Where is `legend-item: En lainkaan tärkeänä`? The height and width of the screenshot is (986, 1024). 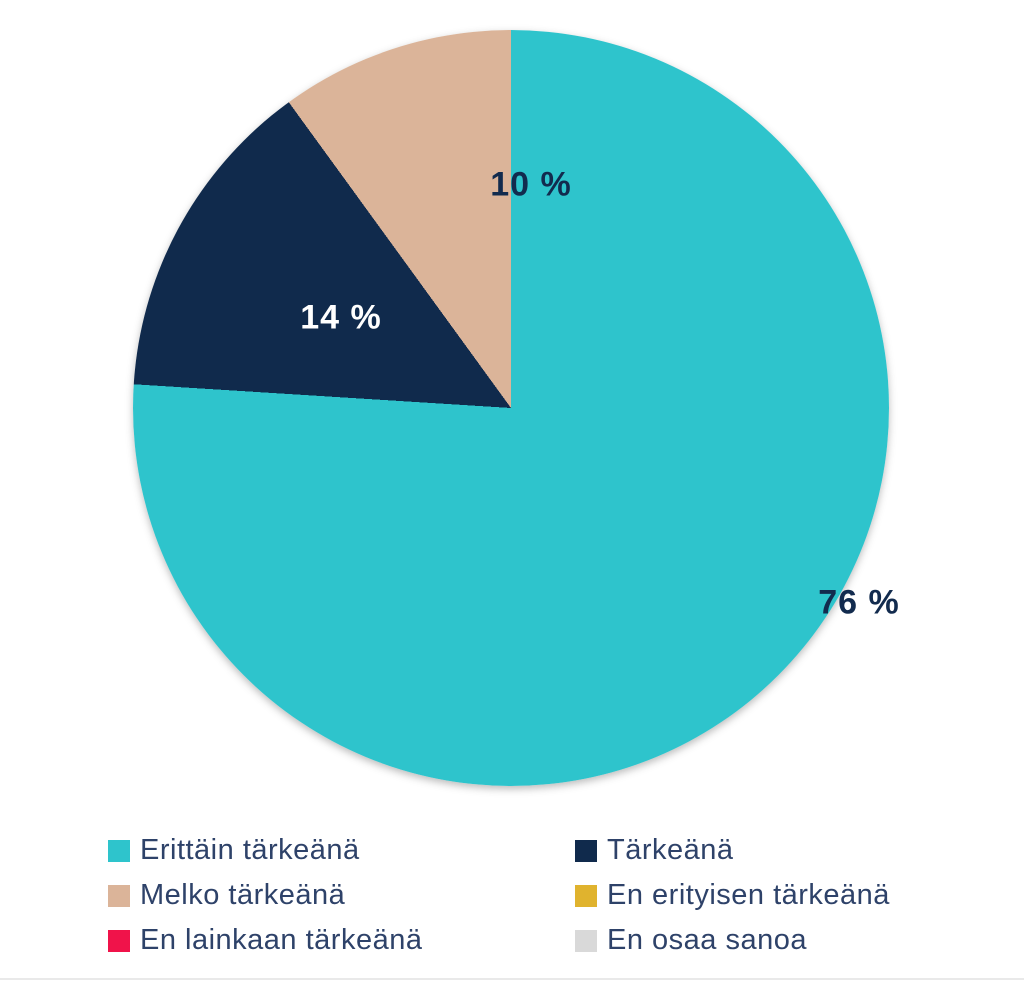 legend-item: En lainkaan tärkeänä is located at coordinates (341, 940).